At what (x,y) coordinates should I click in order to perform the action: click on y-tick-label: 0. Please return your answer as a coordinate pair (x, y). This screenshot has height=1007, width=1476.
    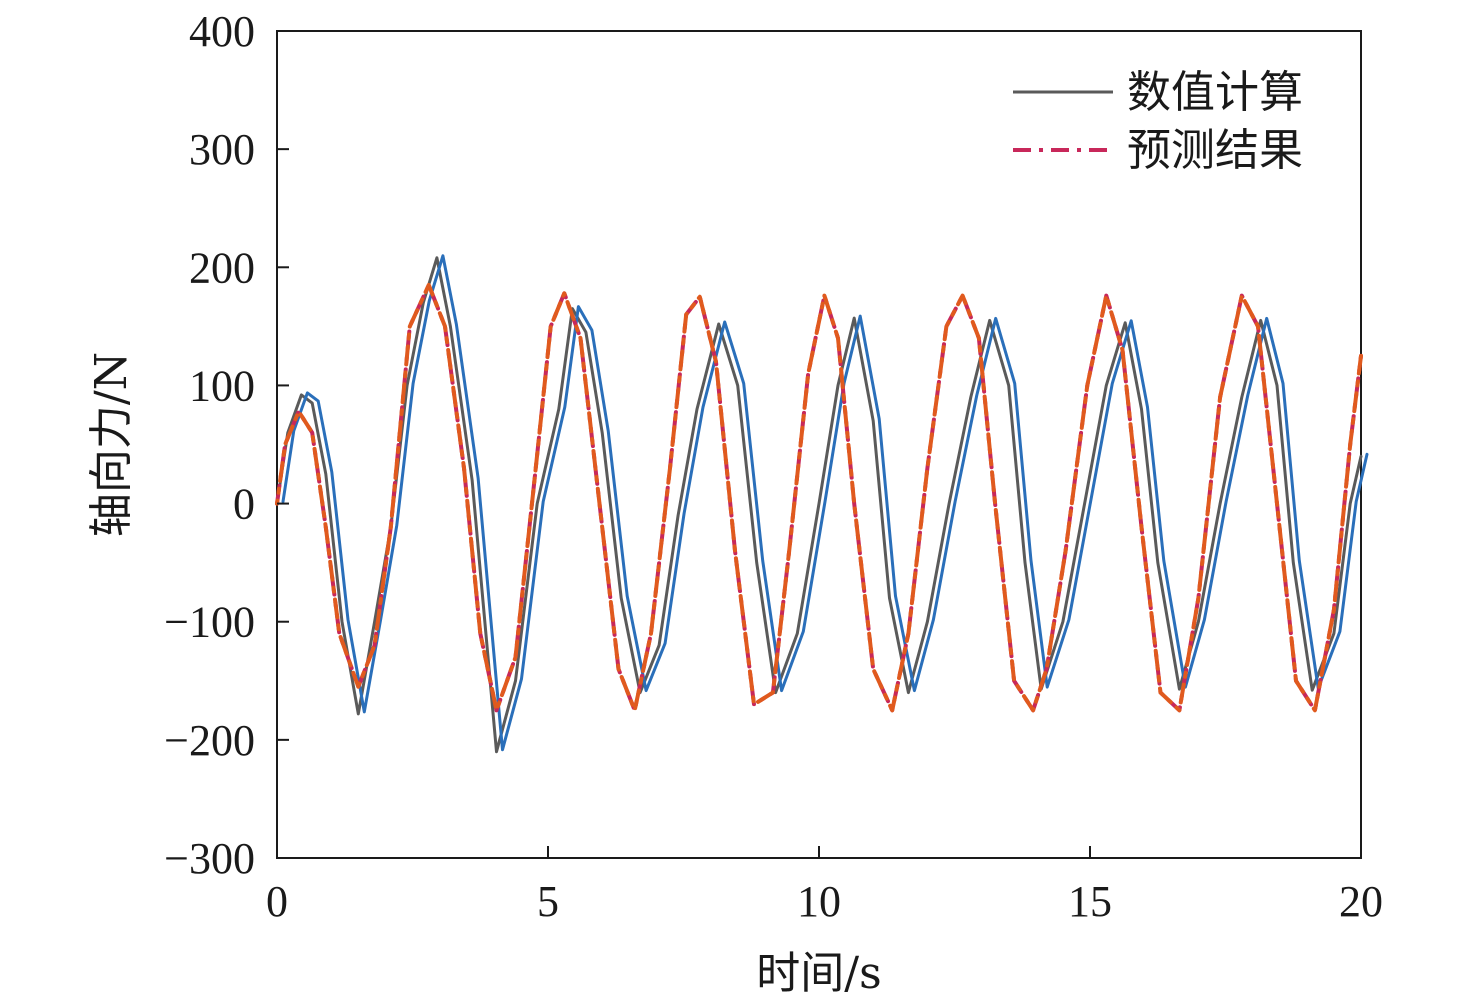
    Looking at the image, I should click on (244, 504).